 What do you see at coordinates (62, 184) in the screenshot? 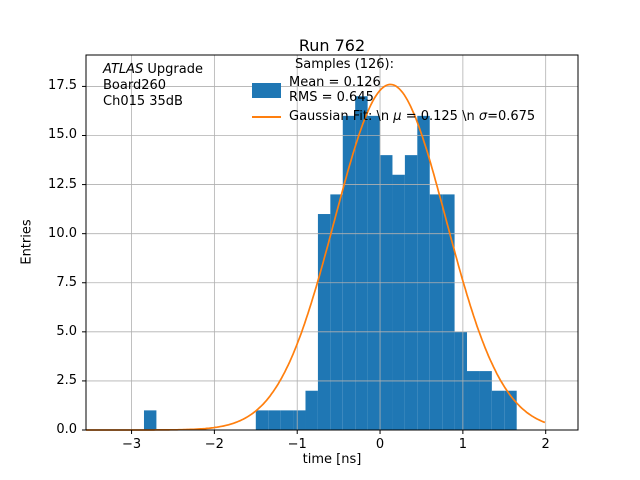
I see `y-tick-label: 12.5` at bounding box center [62, 184].